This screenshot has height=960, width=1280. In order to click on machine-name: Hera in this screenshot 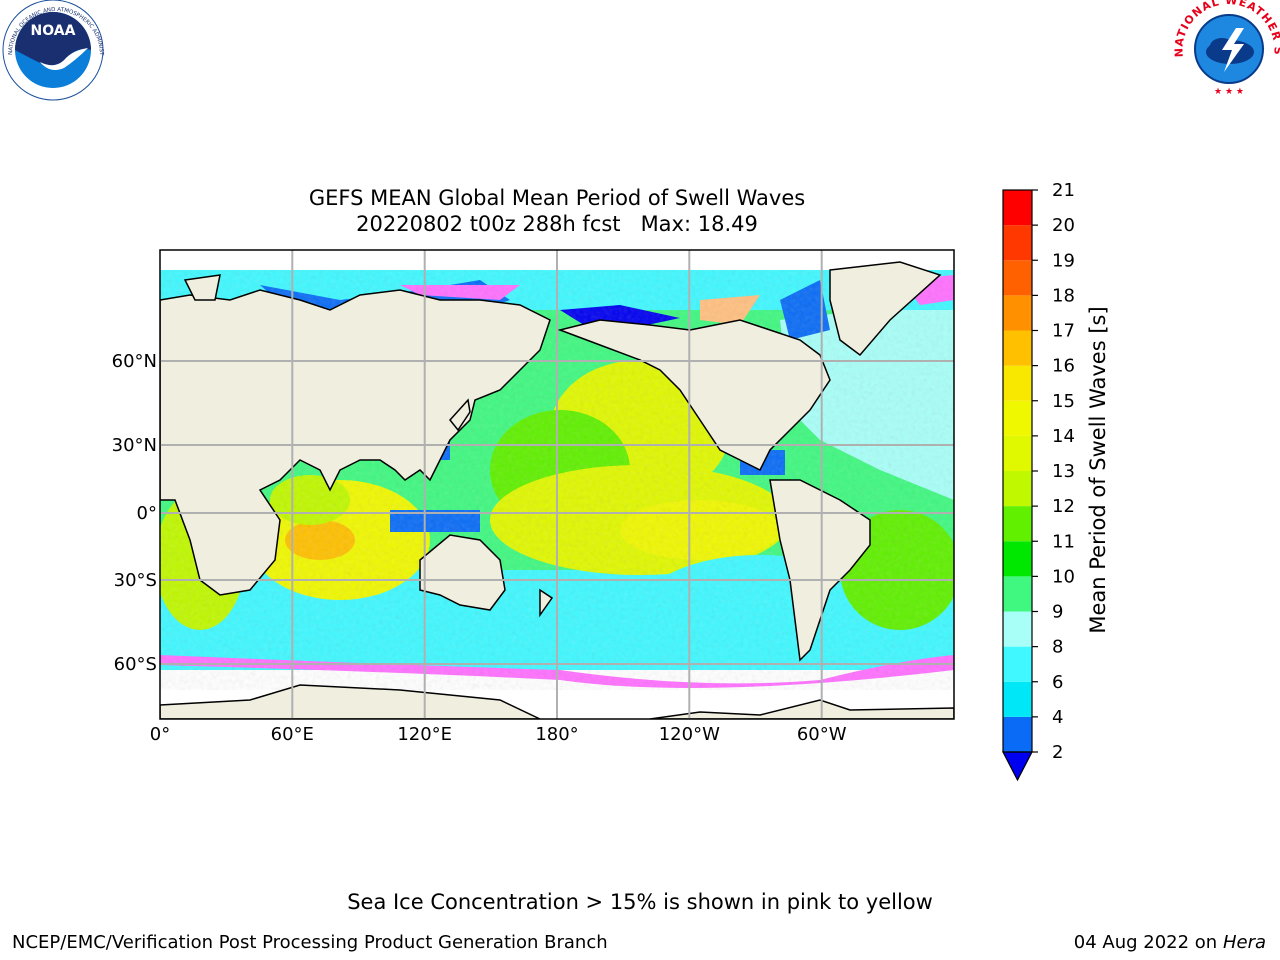, I will do `click(1244, 942)`.